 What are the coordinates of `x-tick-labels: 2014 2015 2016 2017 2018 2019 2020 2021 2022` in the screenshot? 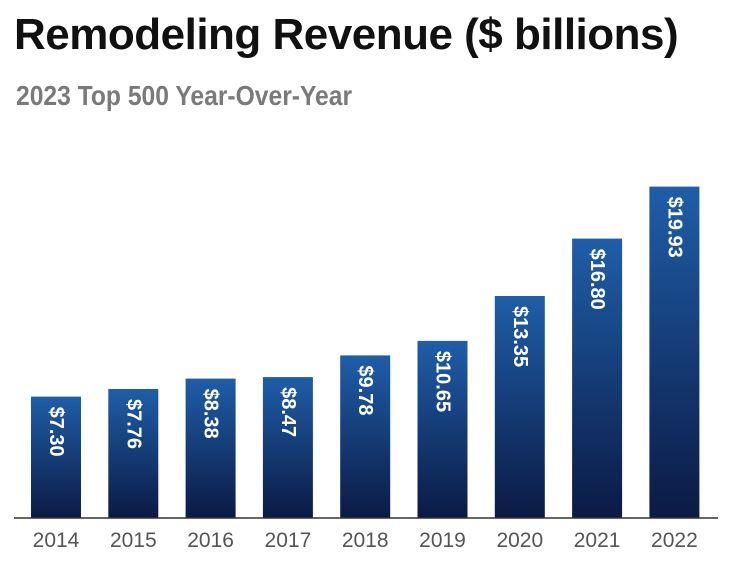 It's located at (365, 540).